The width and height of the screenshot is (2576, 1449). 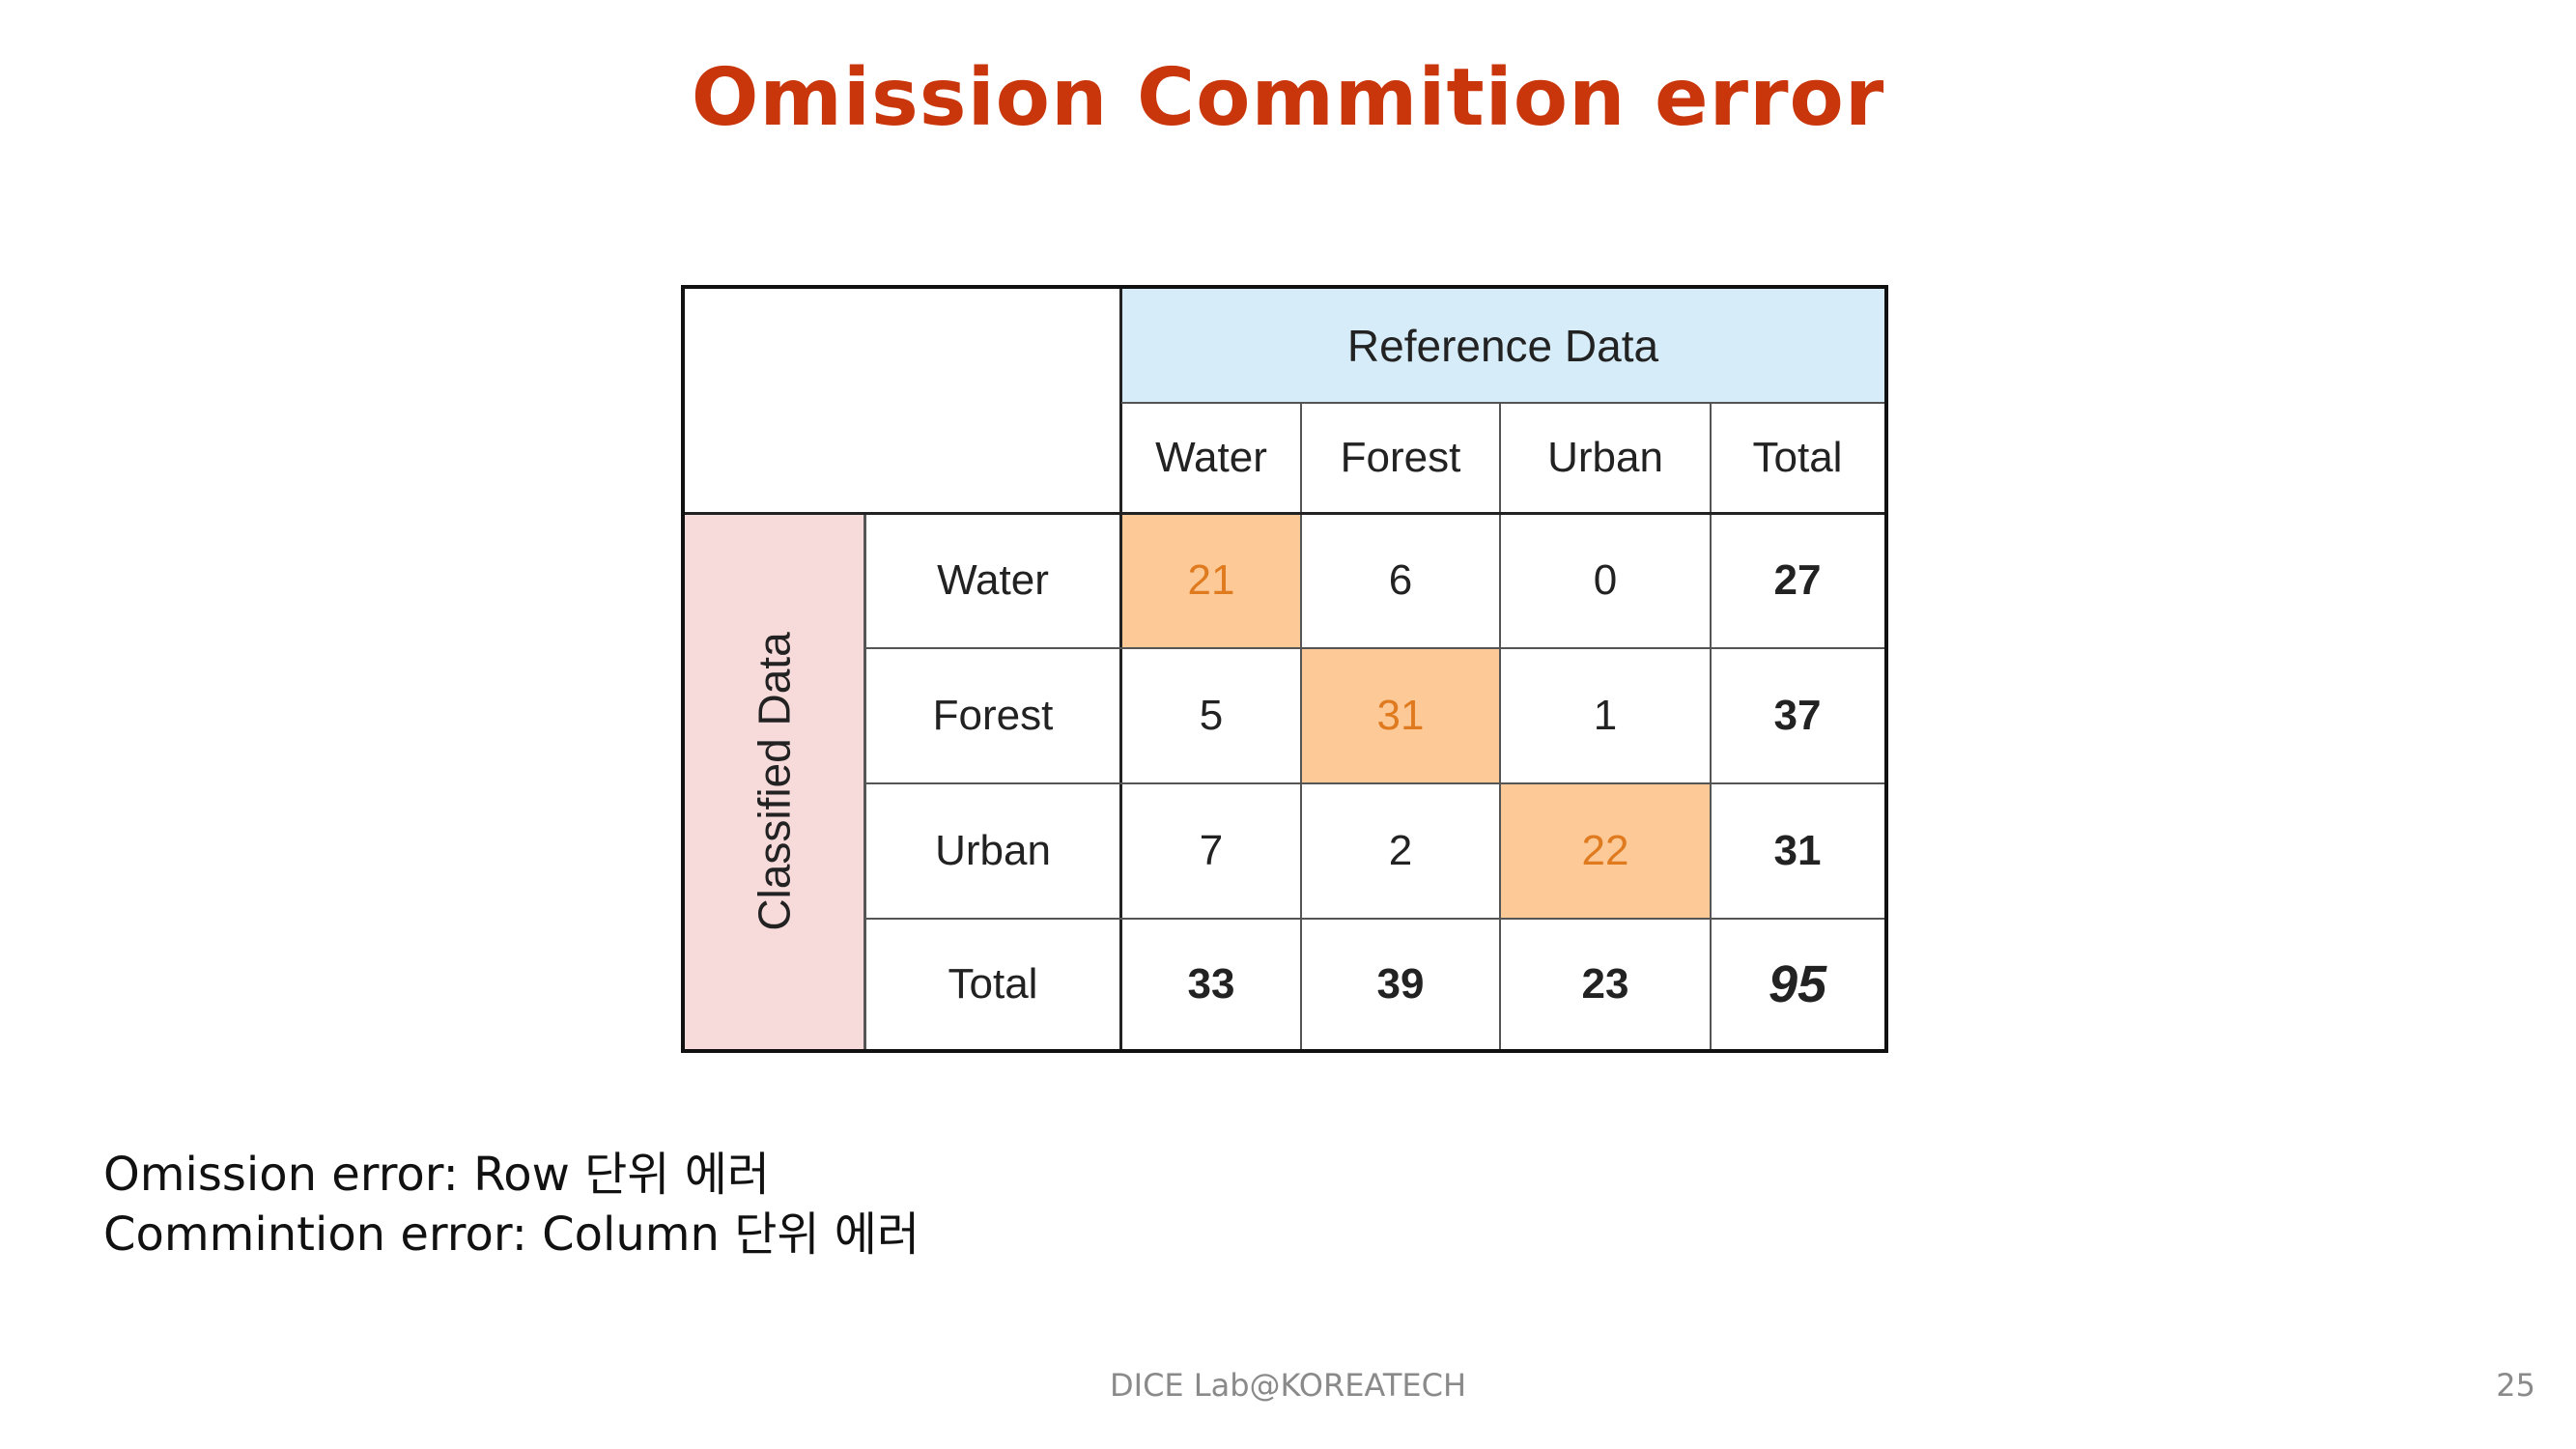 What do you see at coordinates (1605, 580) in the screenshot?
I see `cell-water-urban: 0` at bounding box center [1605, 580].